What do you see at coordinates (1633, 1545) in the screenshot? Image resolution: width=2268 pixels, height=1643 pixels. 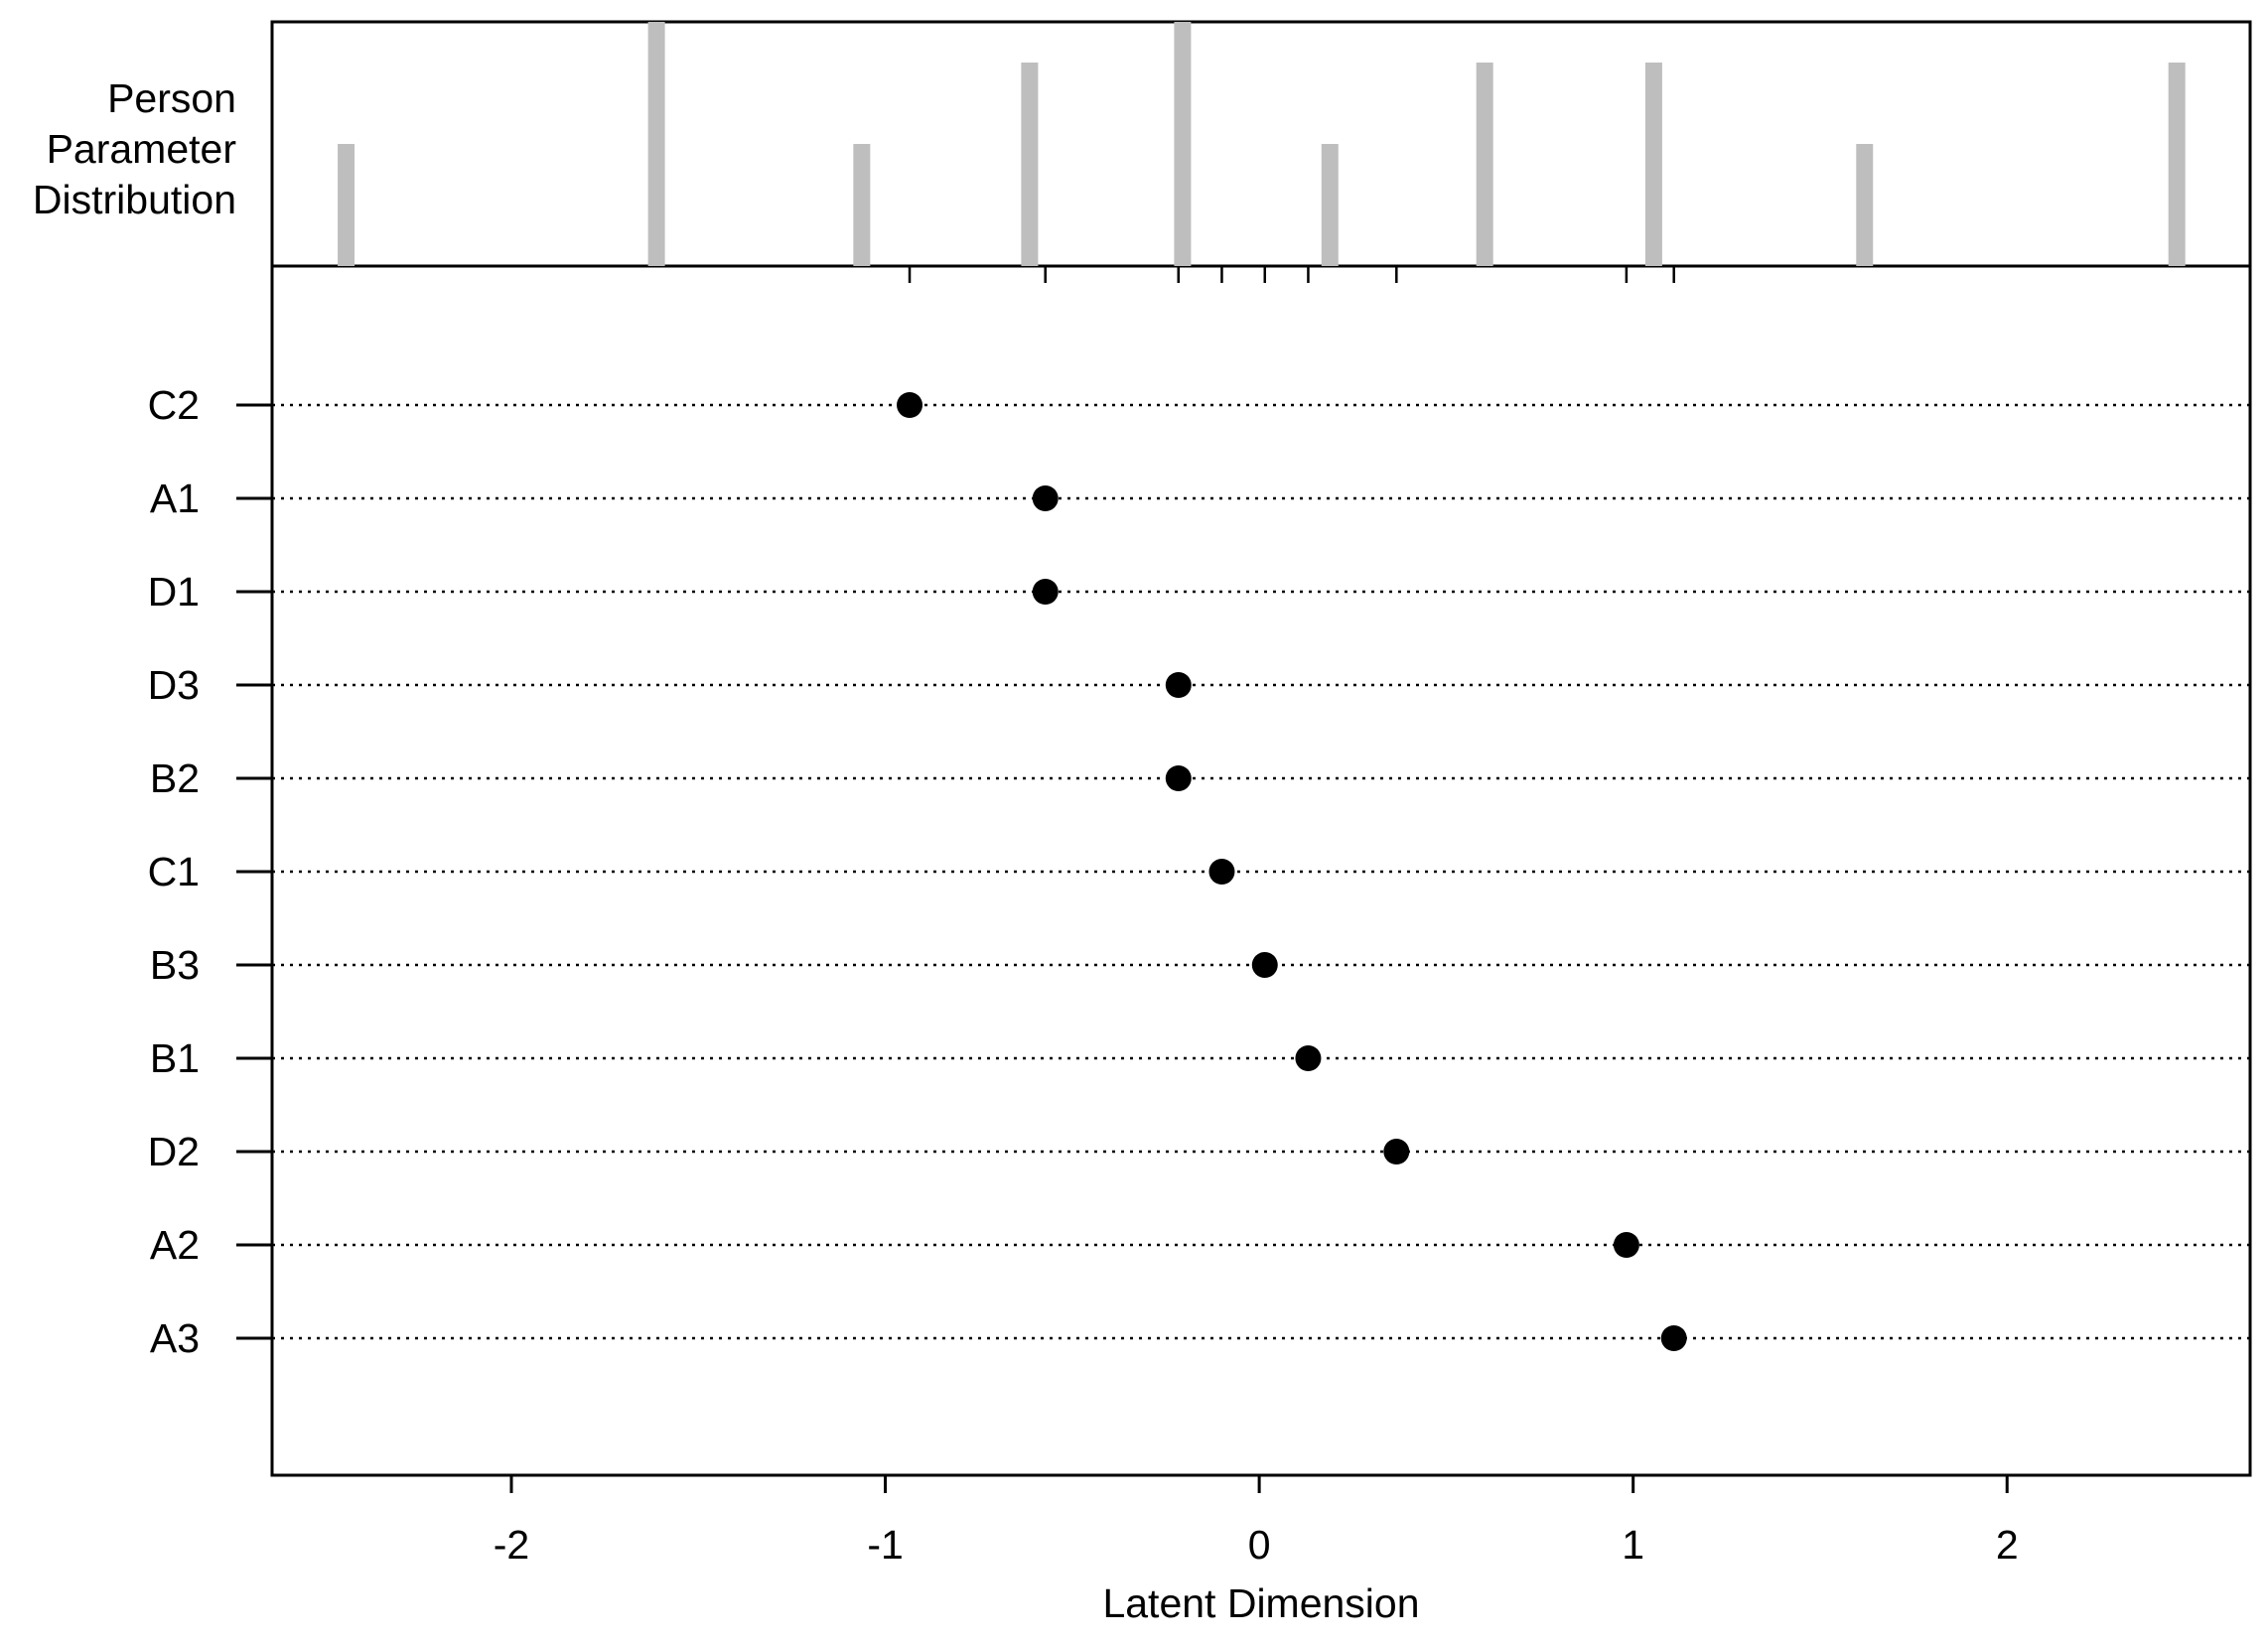 I see `x-tick-label: 1` at bounding box center [1633, 1545].